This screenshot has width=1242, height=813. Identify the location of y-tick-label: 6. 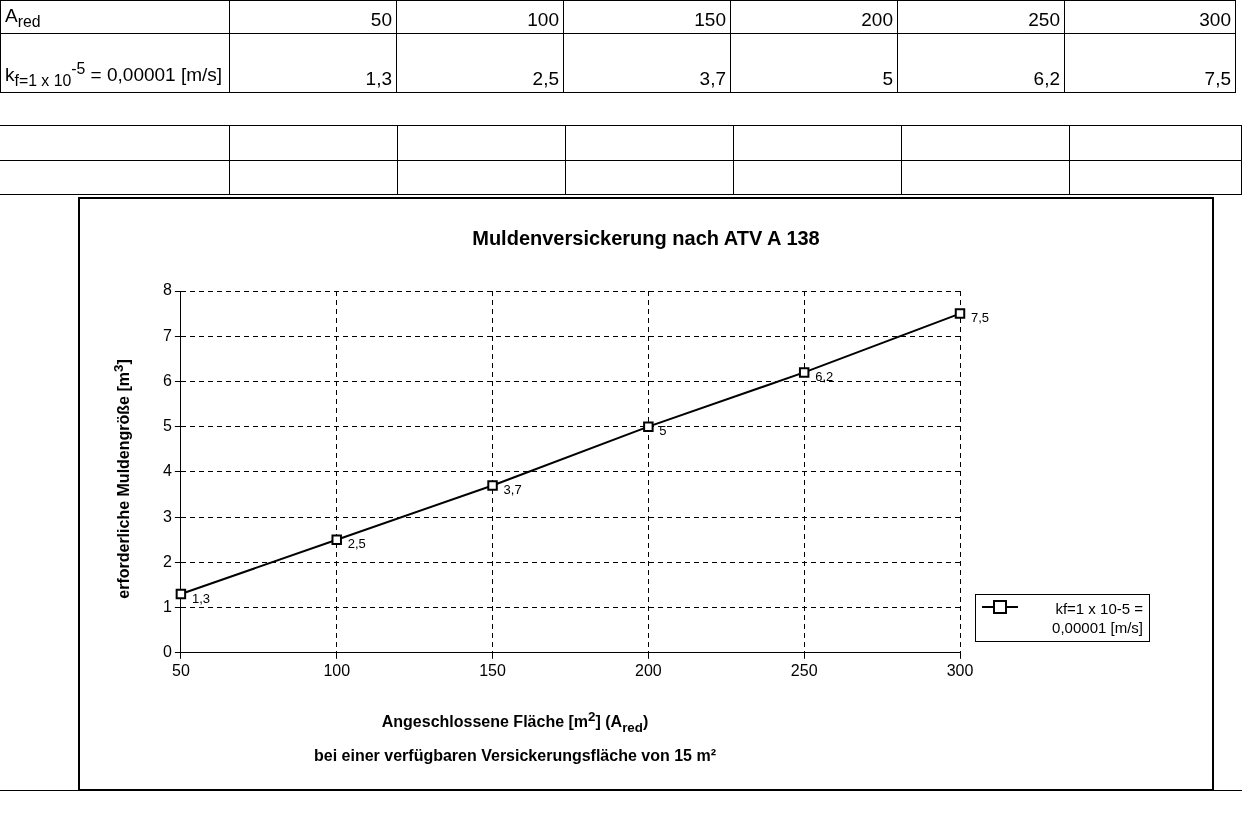
(167, 380).